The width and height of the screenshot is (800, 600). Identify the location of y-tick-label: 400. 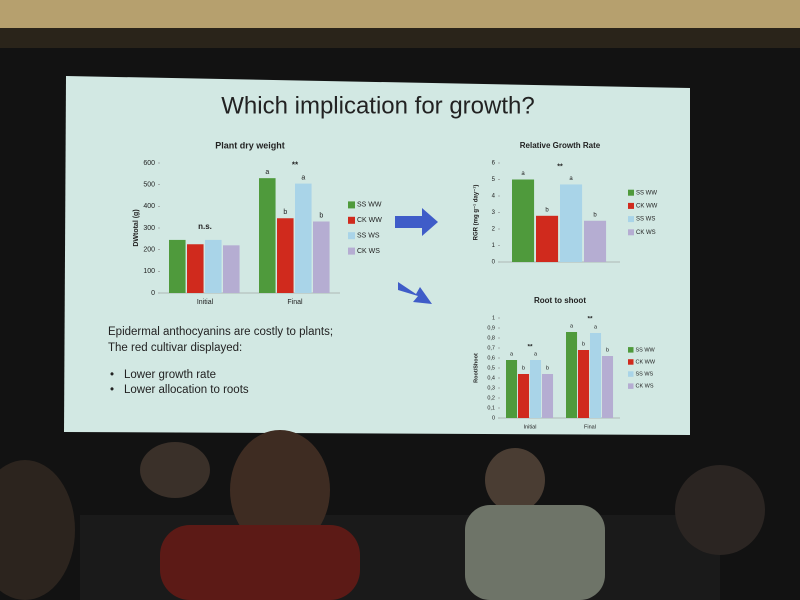
(149, 206).